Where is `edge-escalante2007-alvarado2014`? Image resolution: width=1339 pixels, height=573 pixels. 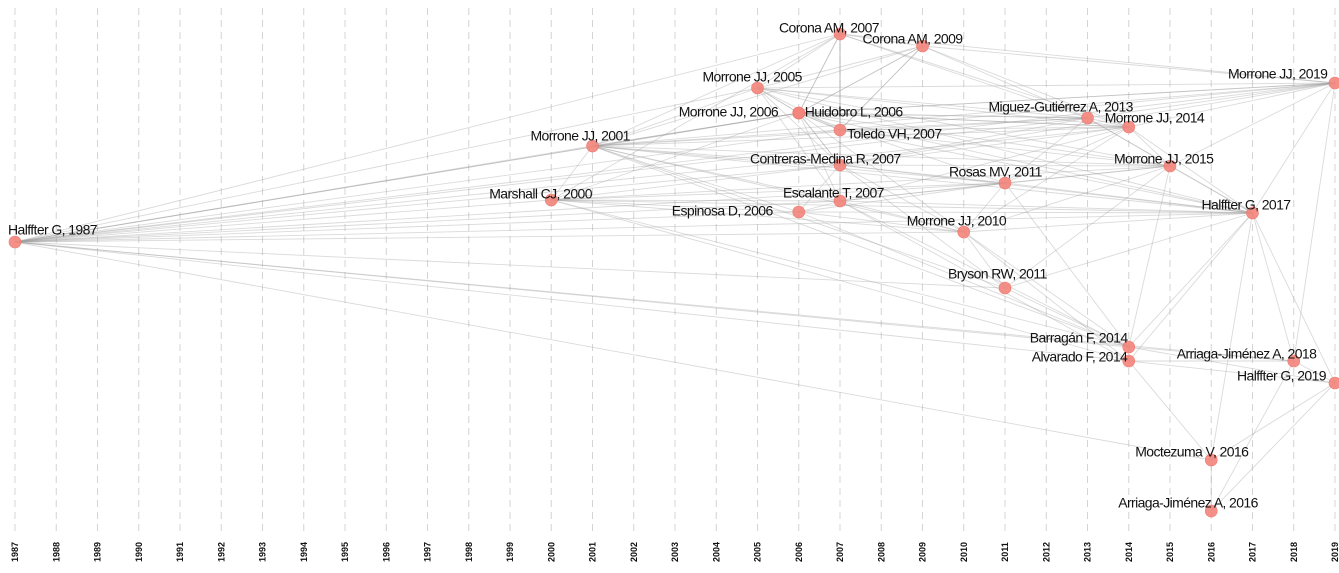 edge-escalante2007-alvarado2014 is located at coordinates (984, 281).